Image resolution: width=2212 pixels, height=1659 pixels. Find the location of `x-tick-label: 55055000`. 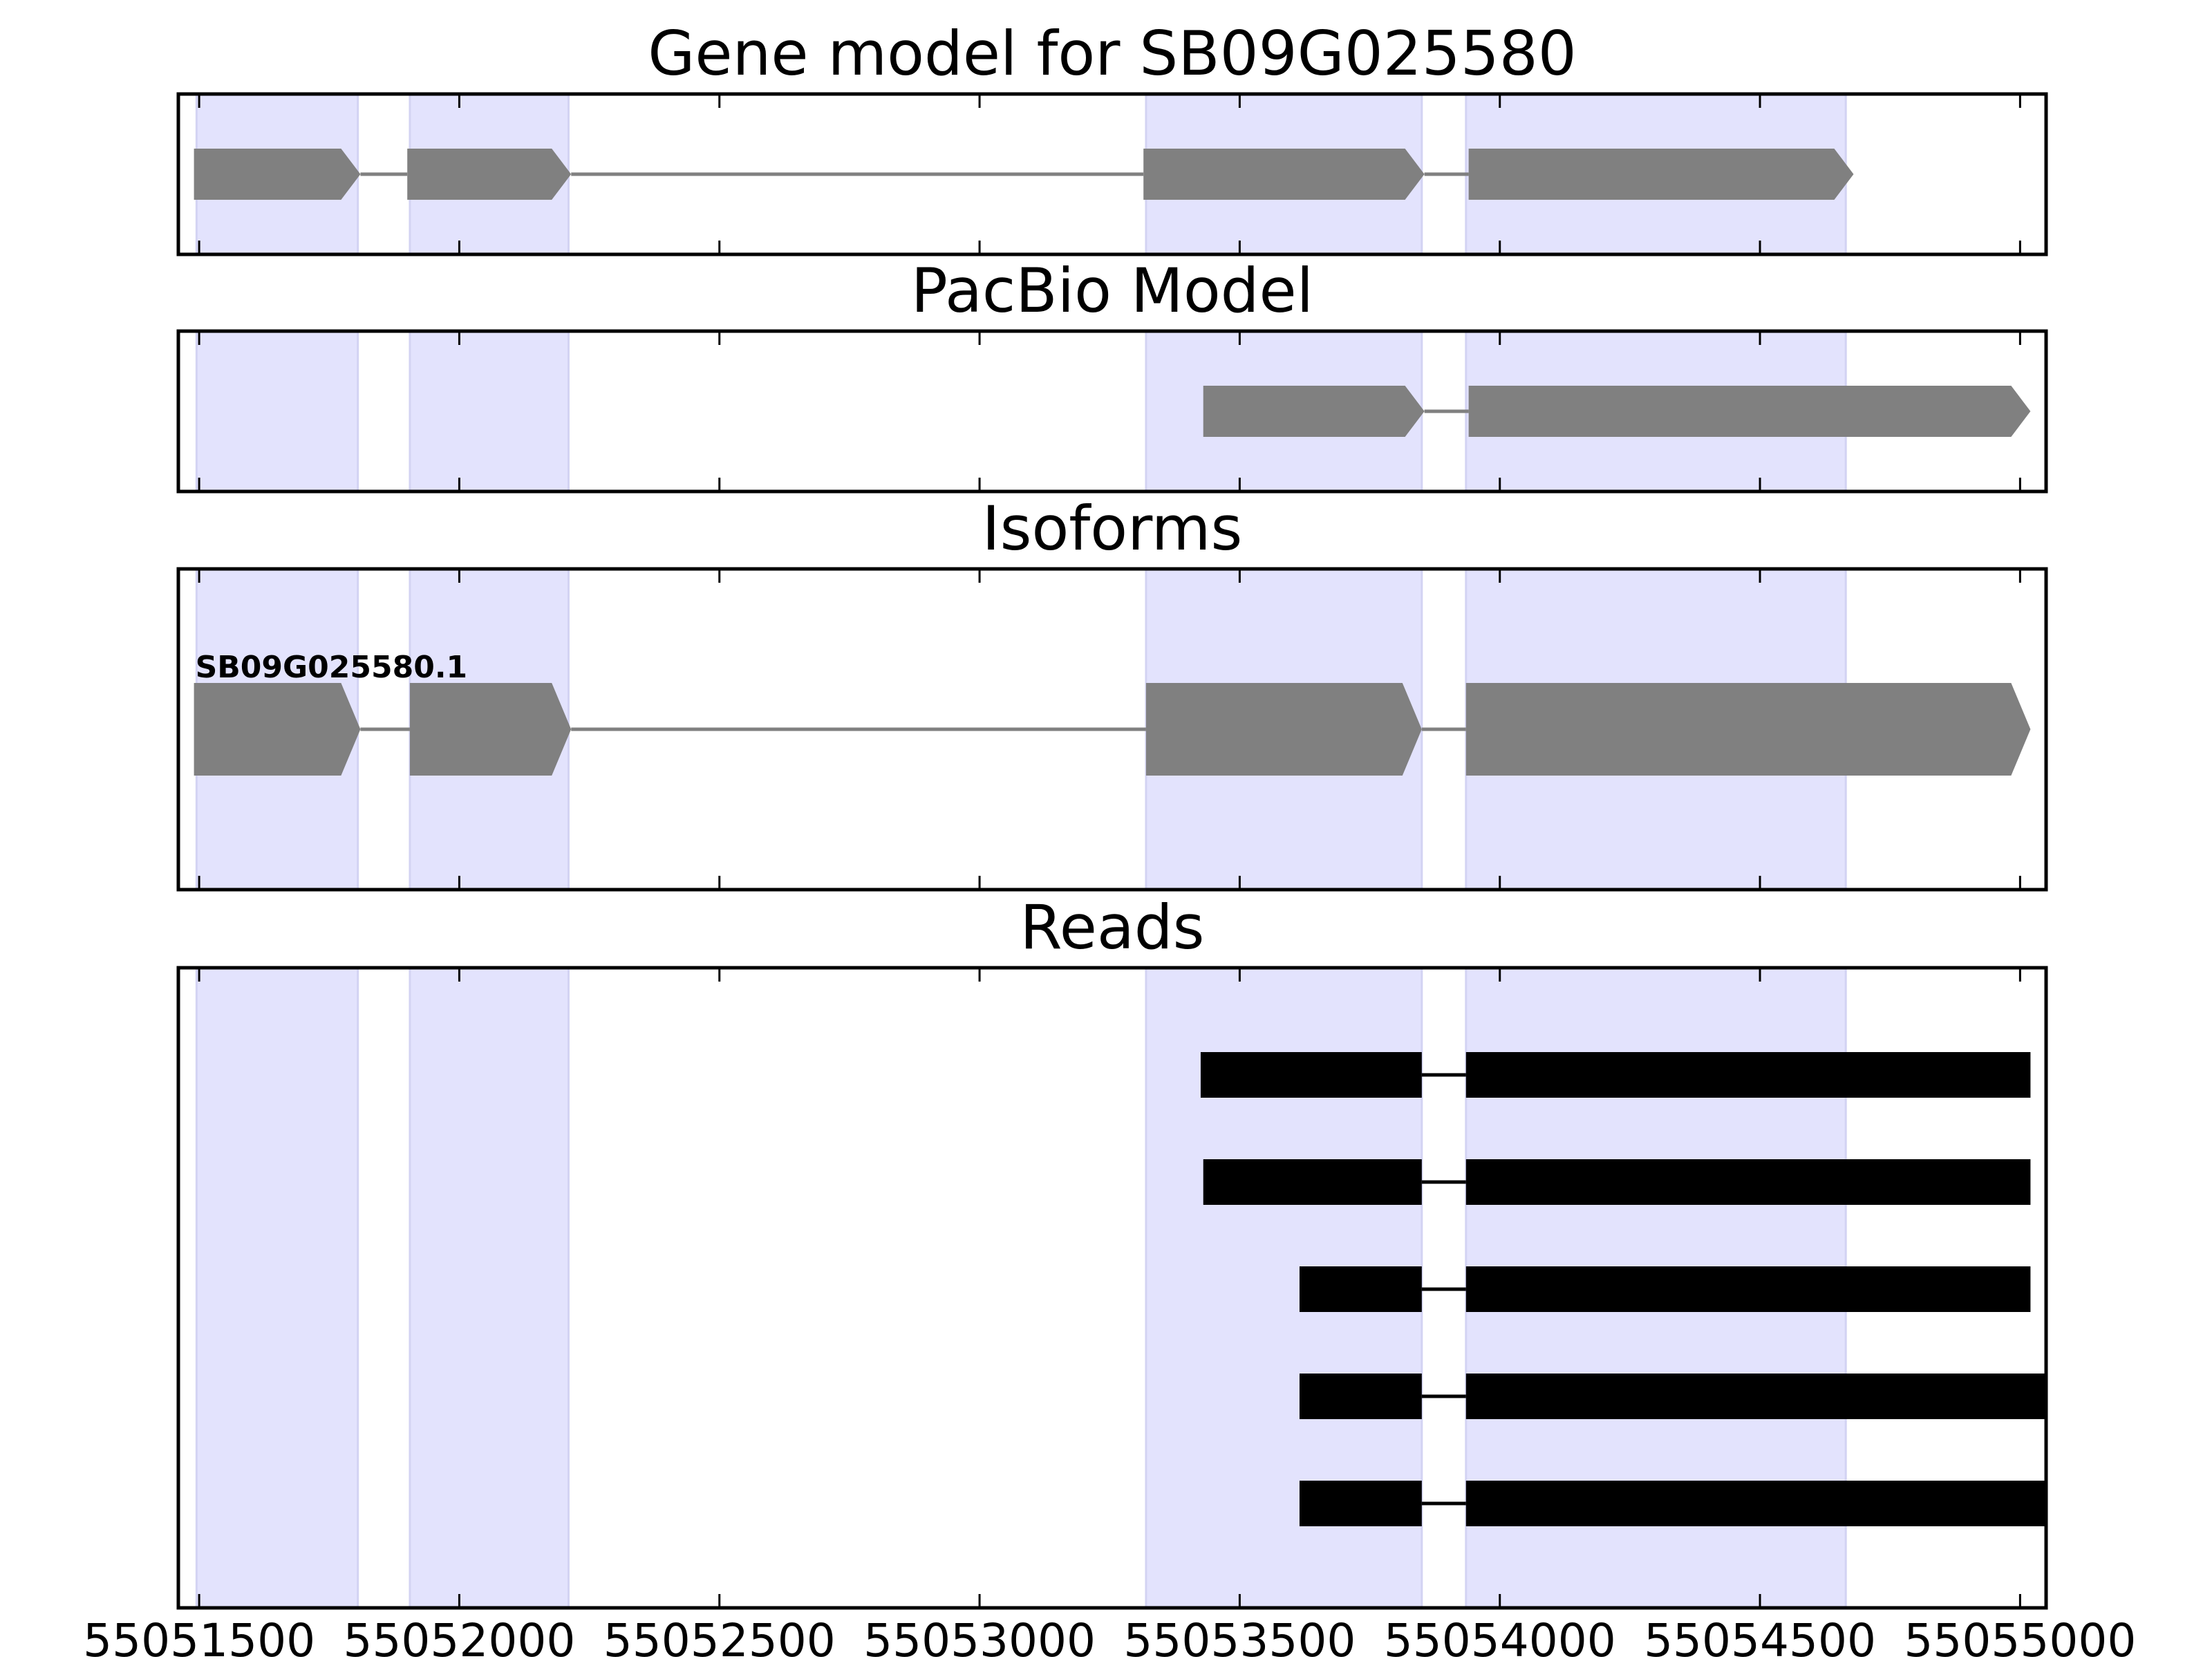

x-tick-label: 55055000 is located at coordinates (2020, 1637).